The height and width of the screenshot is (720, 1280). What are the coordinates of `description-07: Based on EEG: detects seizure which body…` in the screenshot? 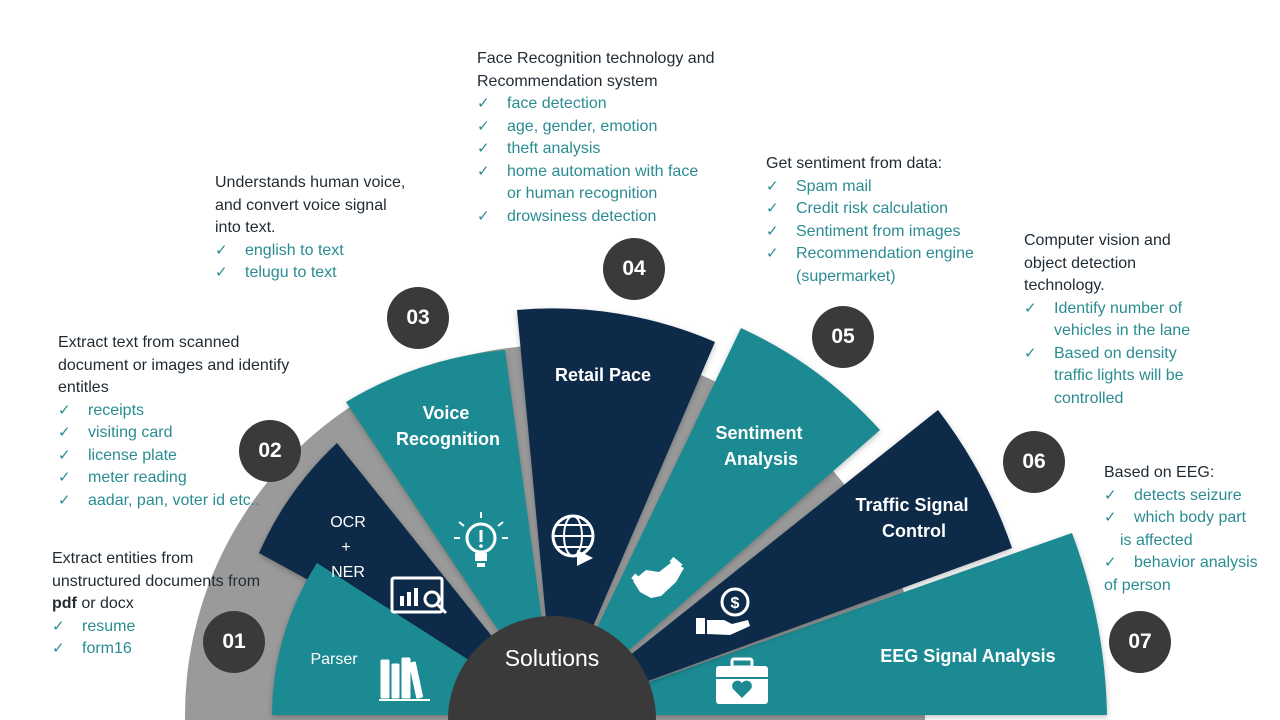 It's located at (1190, 529).